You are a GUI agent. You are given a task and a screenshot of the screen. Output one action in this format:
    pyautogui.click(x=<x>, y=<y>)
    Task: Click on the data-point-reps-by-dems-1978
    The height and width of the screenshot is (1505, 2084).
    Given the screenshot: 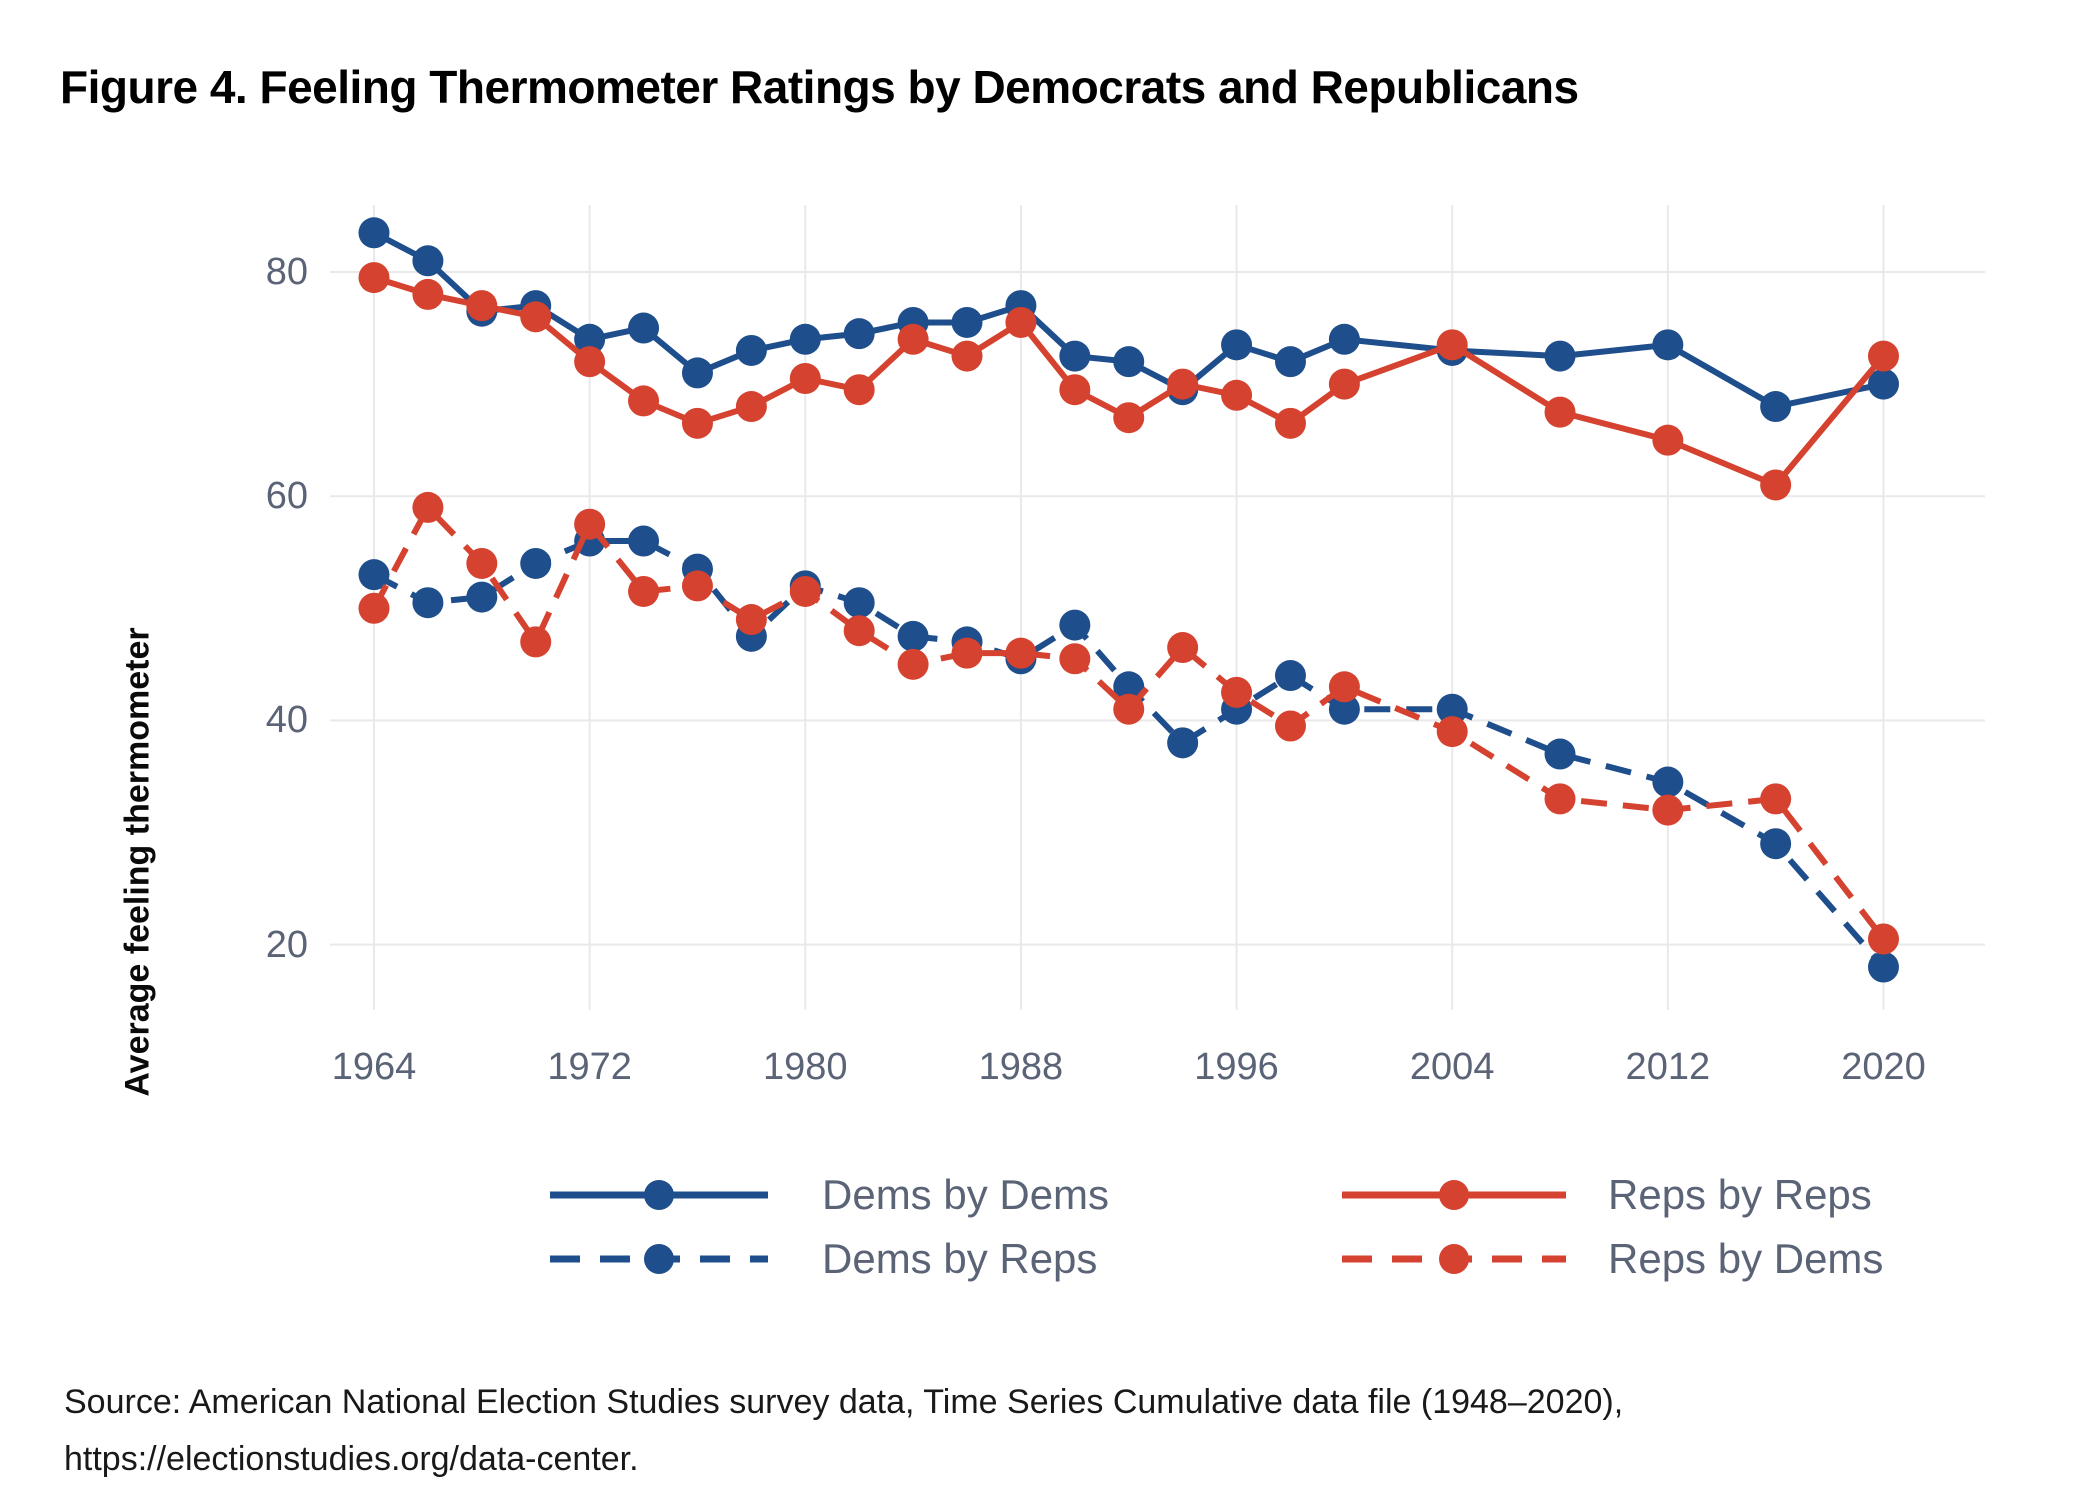 What is the action you would take?
    pyautogui.click(x=751, y=620)
    